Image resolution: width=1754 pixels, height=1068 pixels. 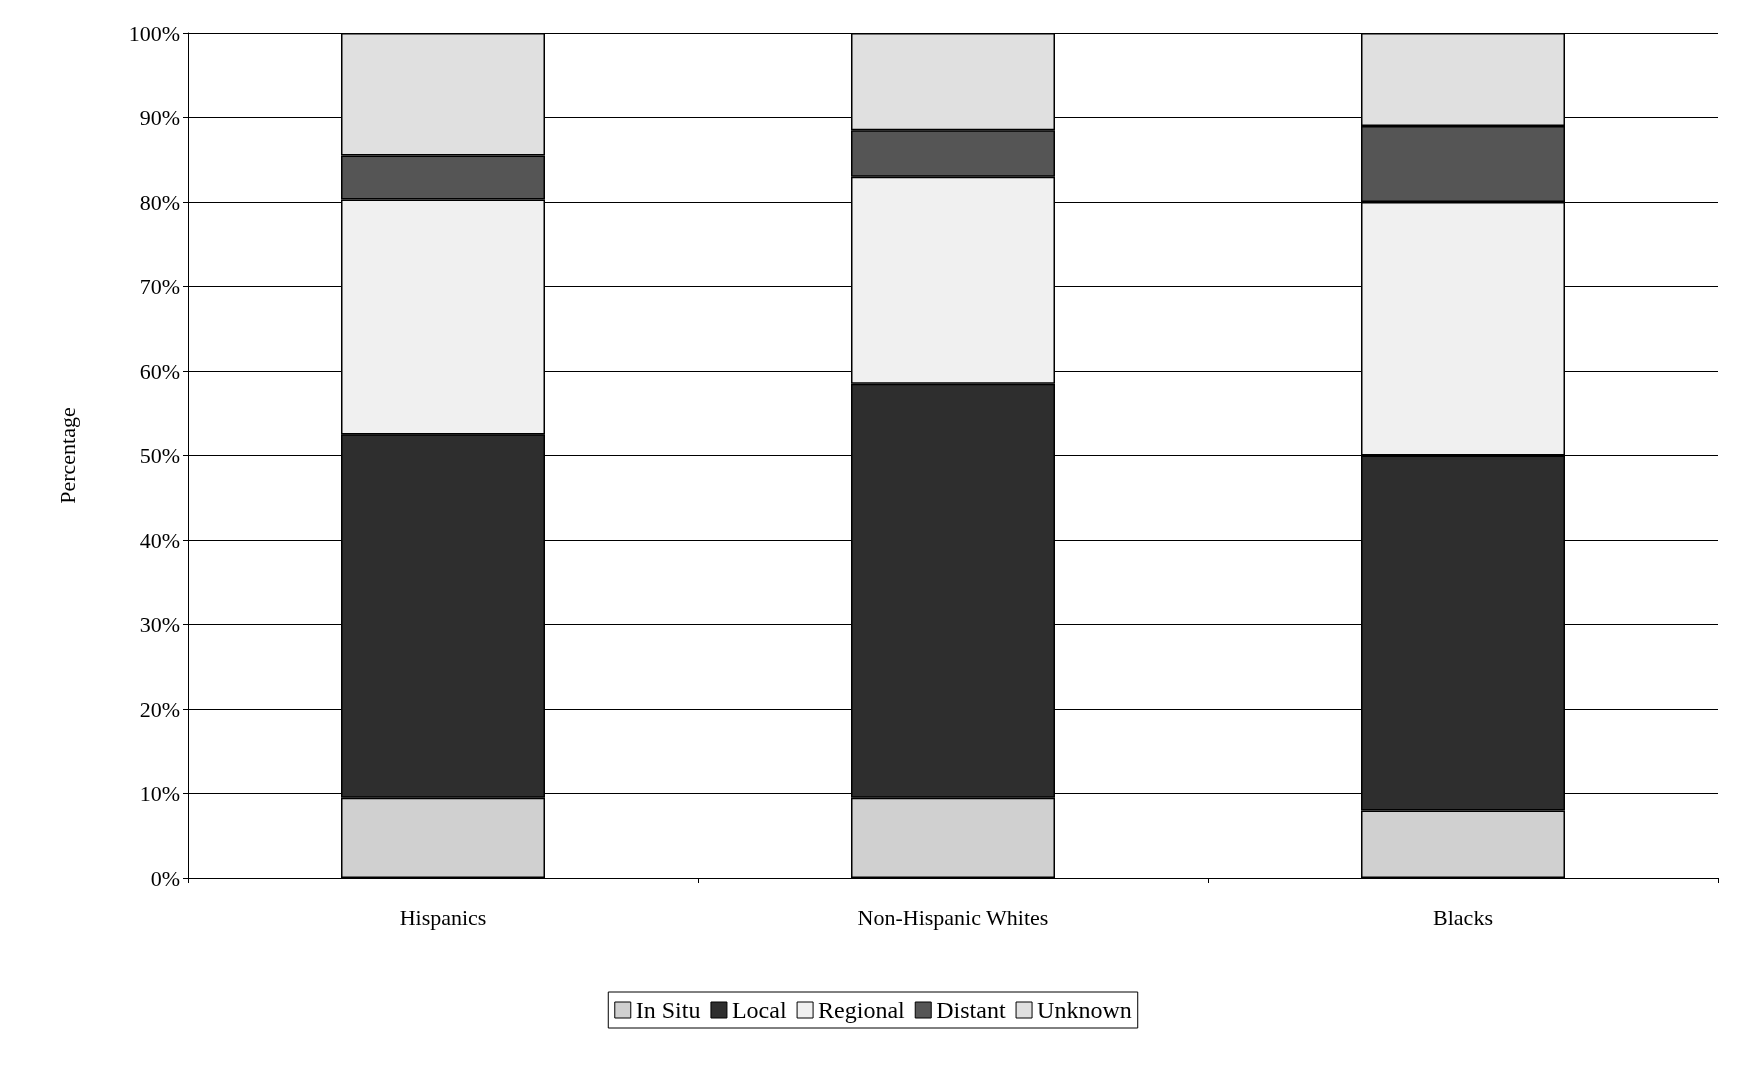 What do you see at coordinates (159, 455) in the screenshot?
I see `y-tick-label: 50%` at bounding box center [159, 455].